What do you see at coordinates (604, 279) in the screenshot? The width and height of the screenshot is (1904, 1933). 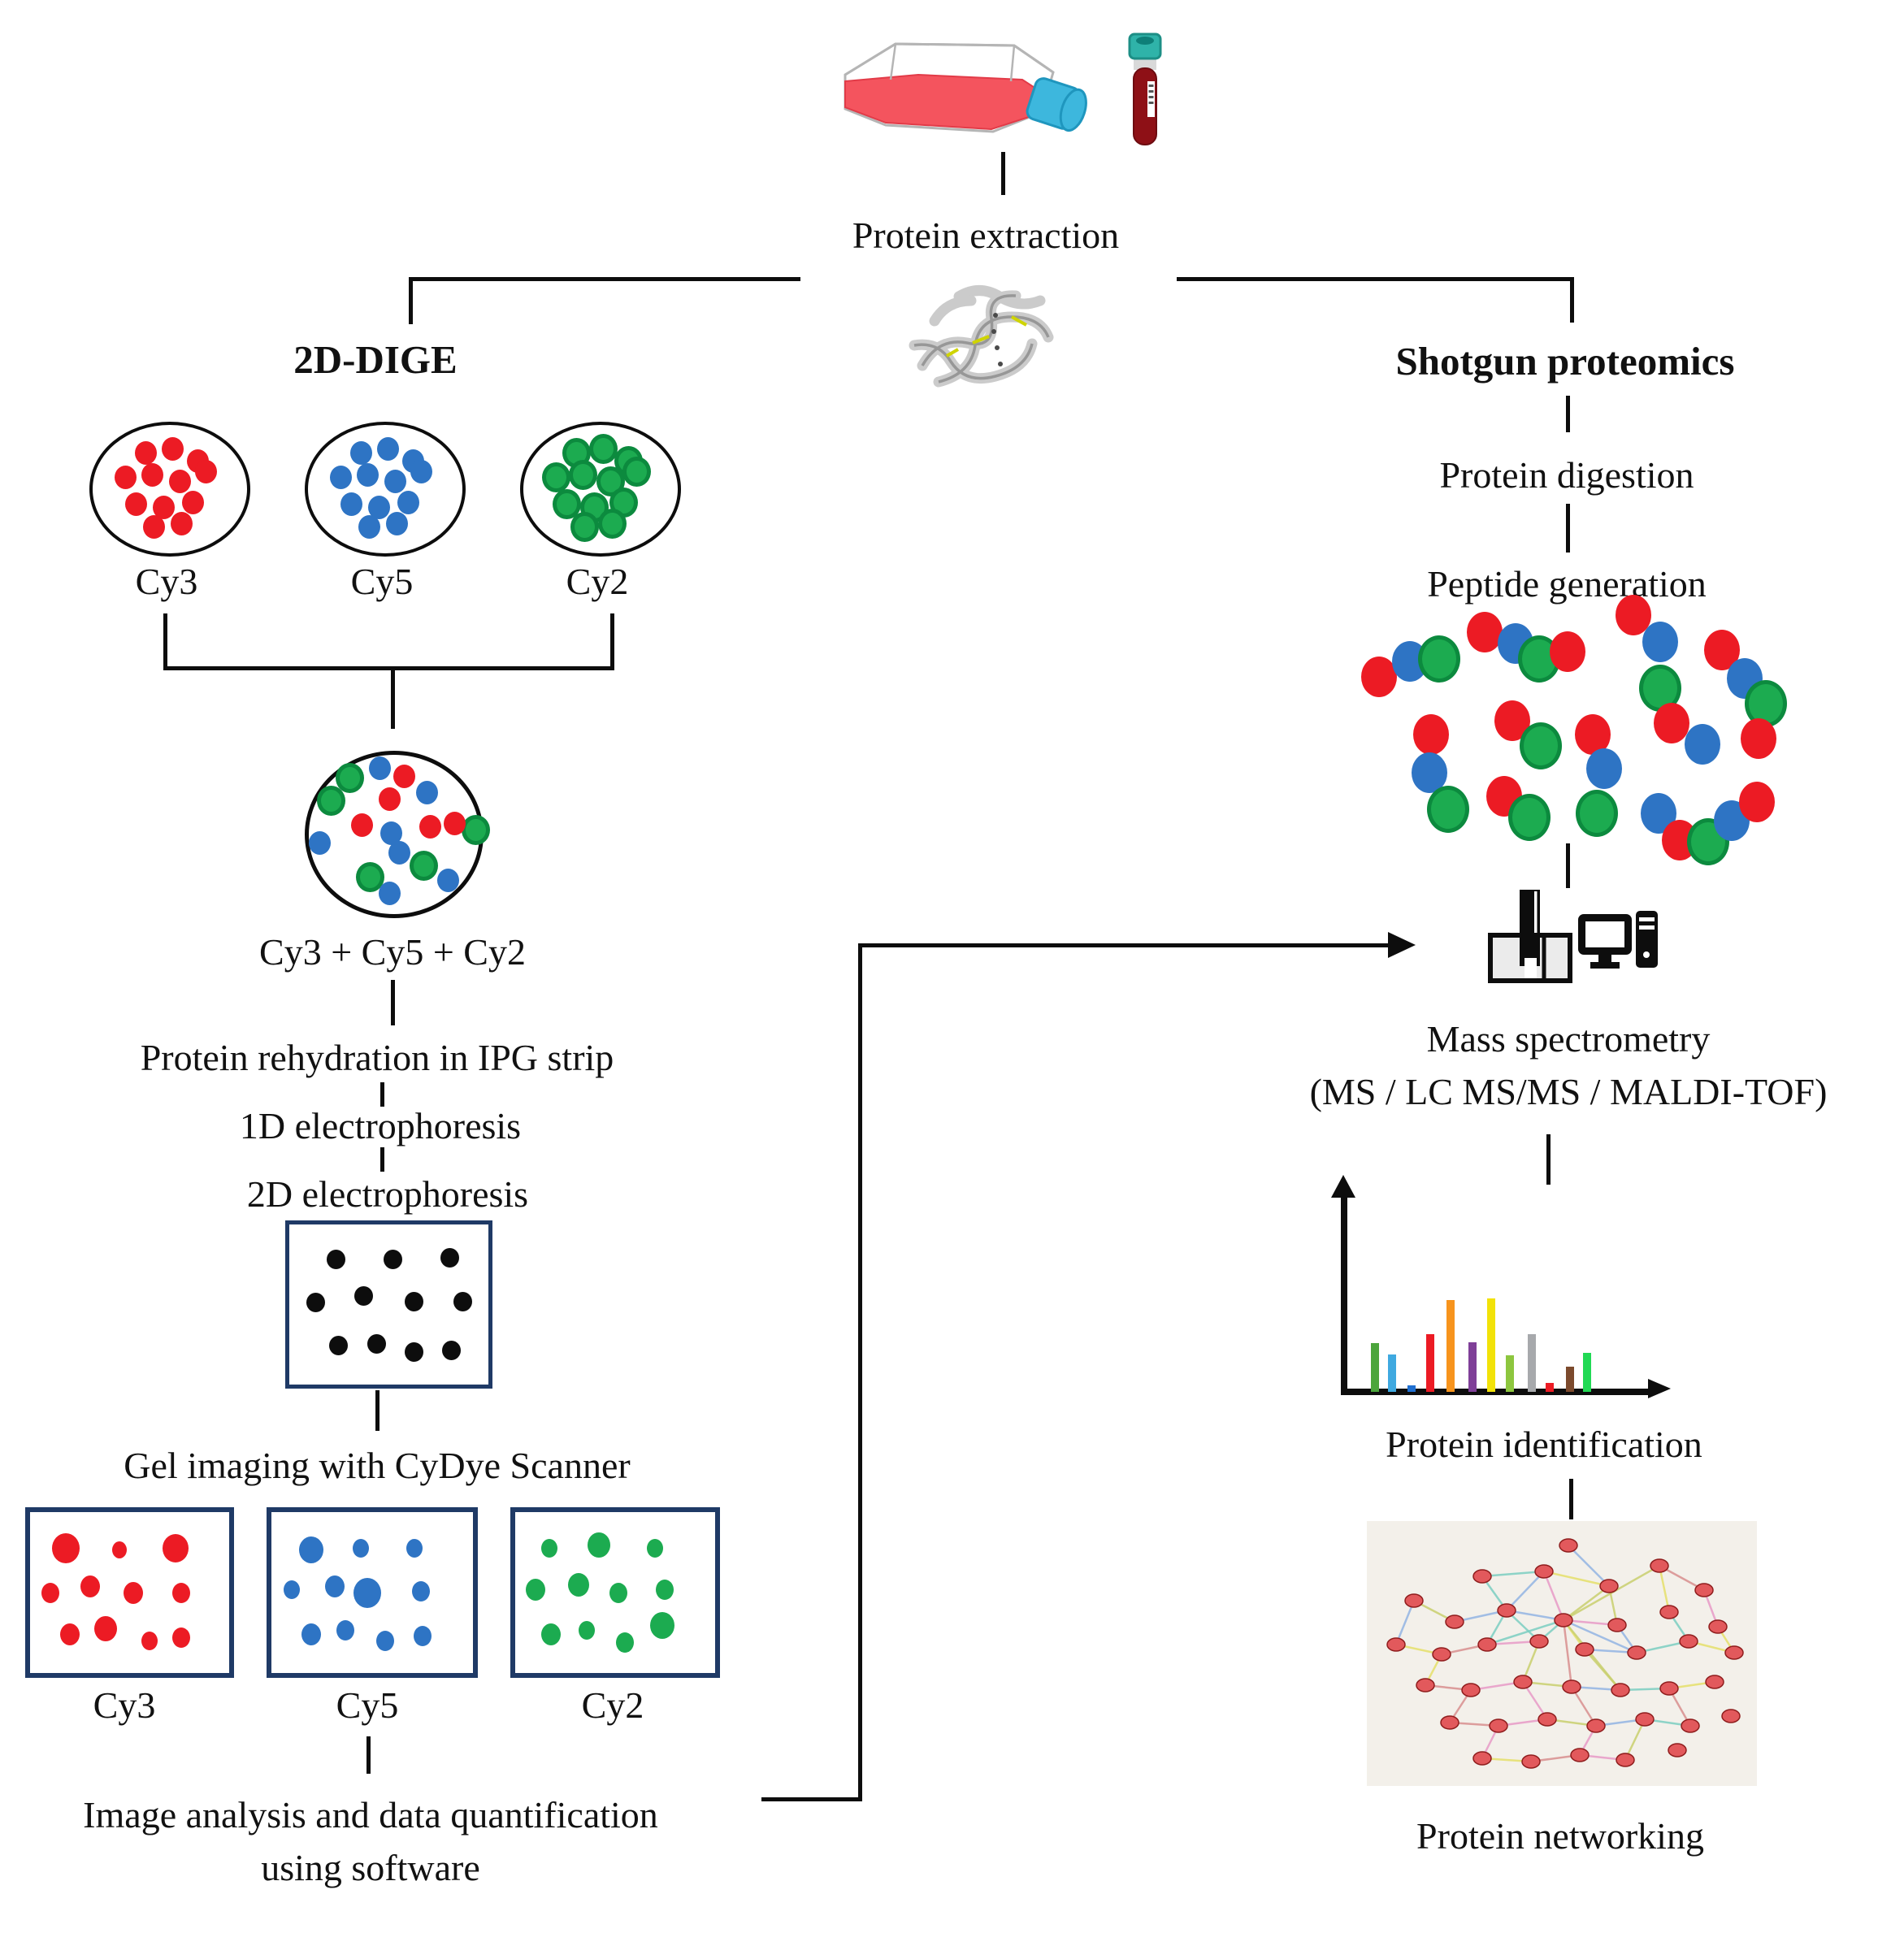 I see `branch-line-left` at bounding box center [604, 279].